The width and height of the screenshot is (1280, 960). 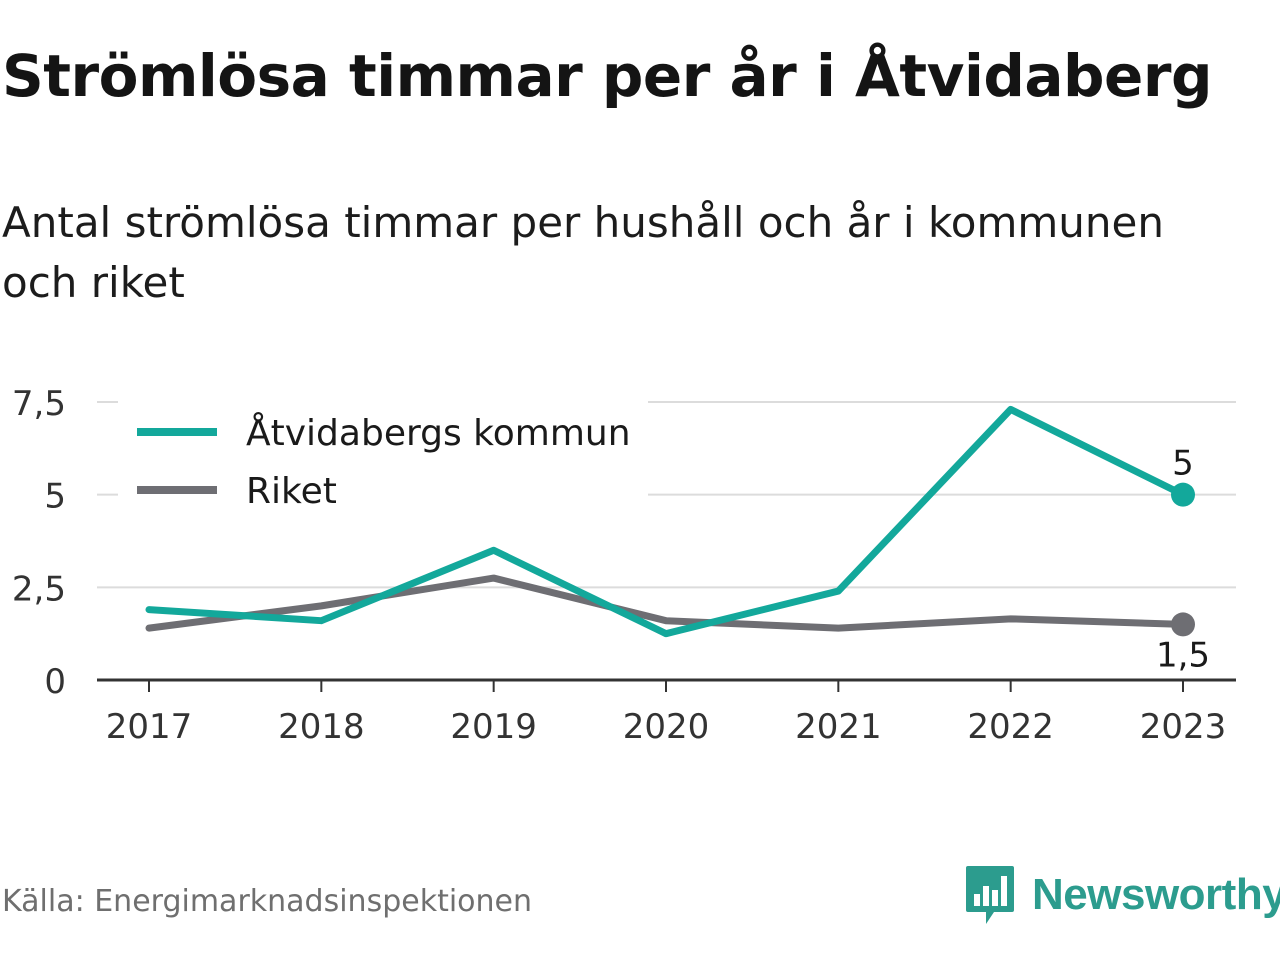 I want to click on x-tick-label: 2021, so click(x=838, y=727).